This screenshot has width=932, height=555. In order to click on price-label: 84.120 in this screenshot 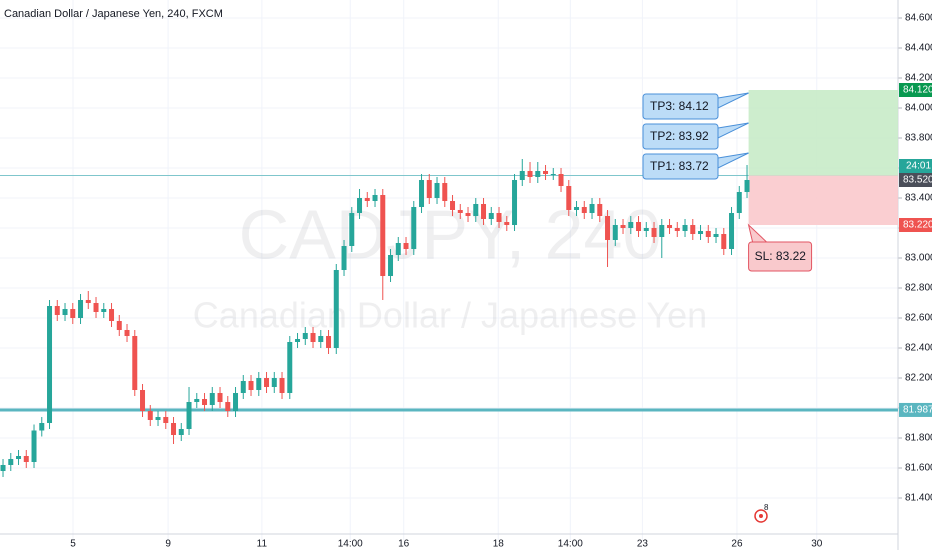, I will do `click(917, 90)`.